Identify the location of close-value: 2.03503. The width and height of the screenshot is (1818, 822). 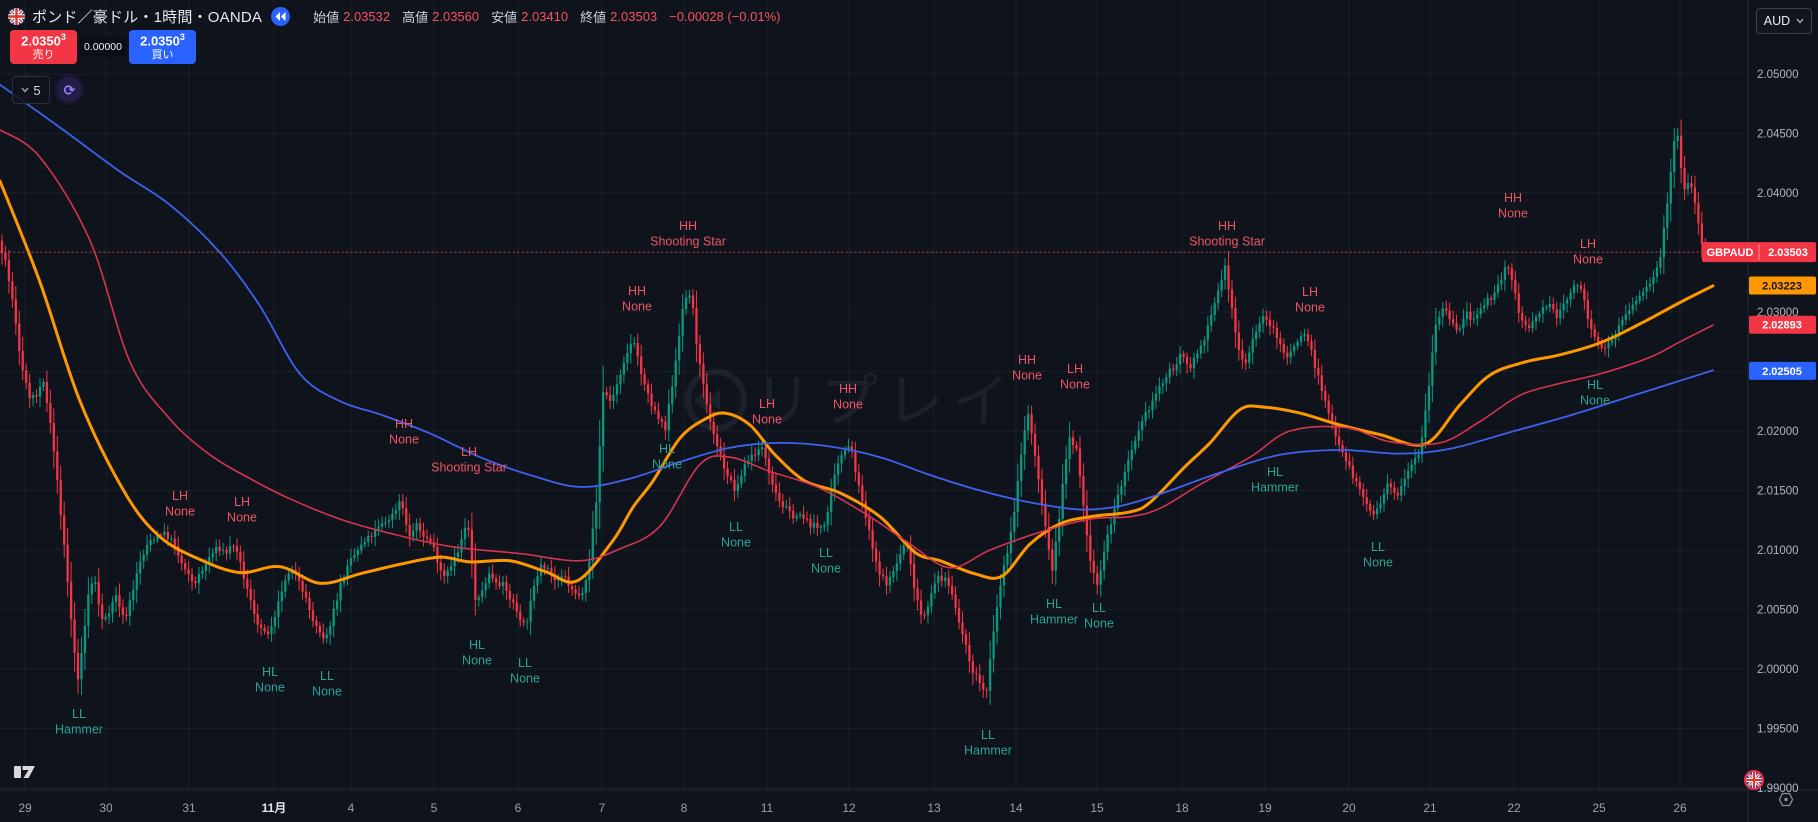
(634, 16).